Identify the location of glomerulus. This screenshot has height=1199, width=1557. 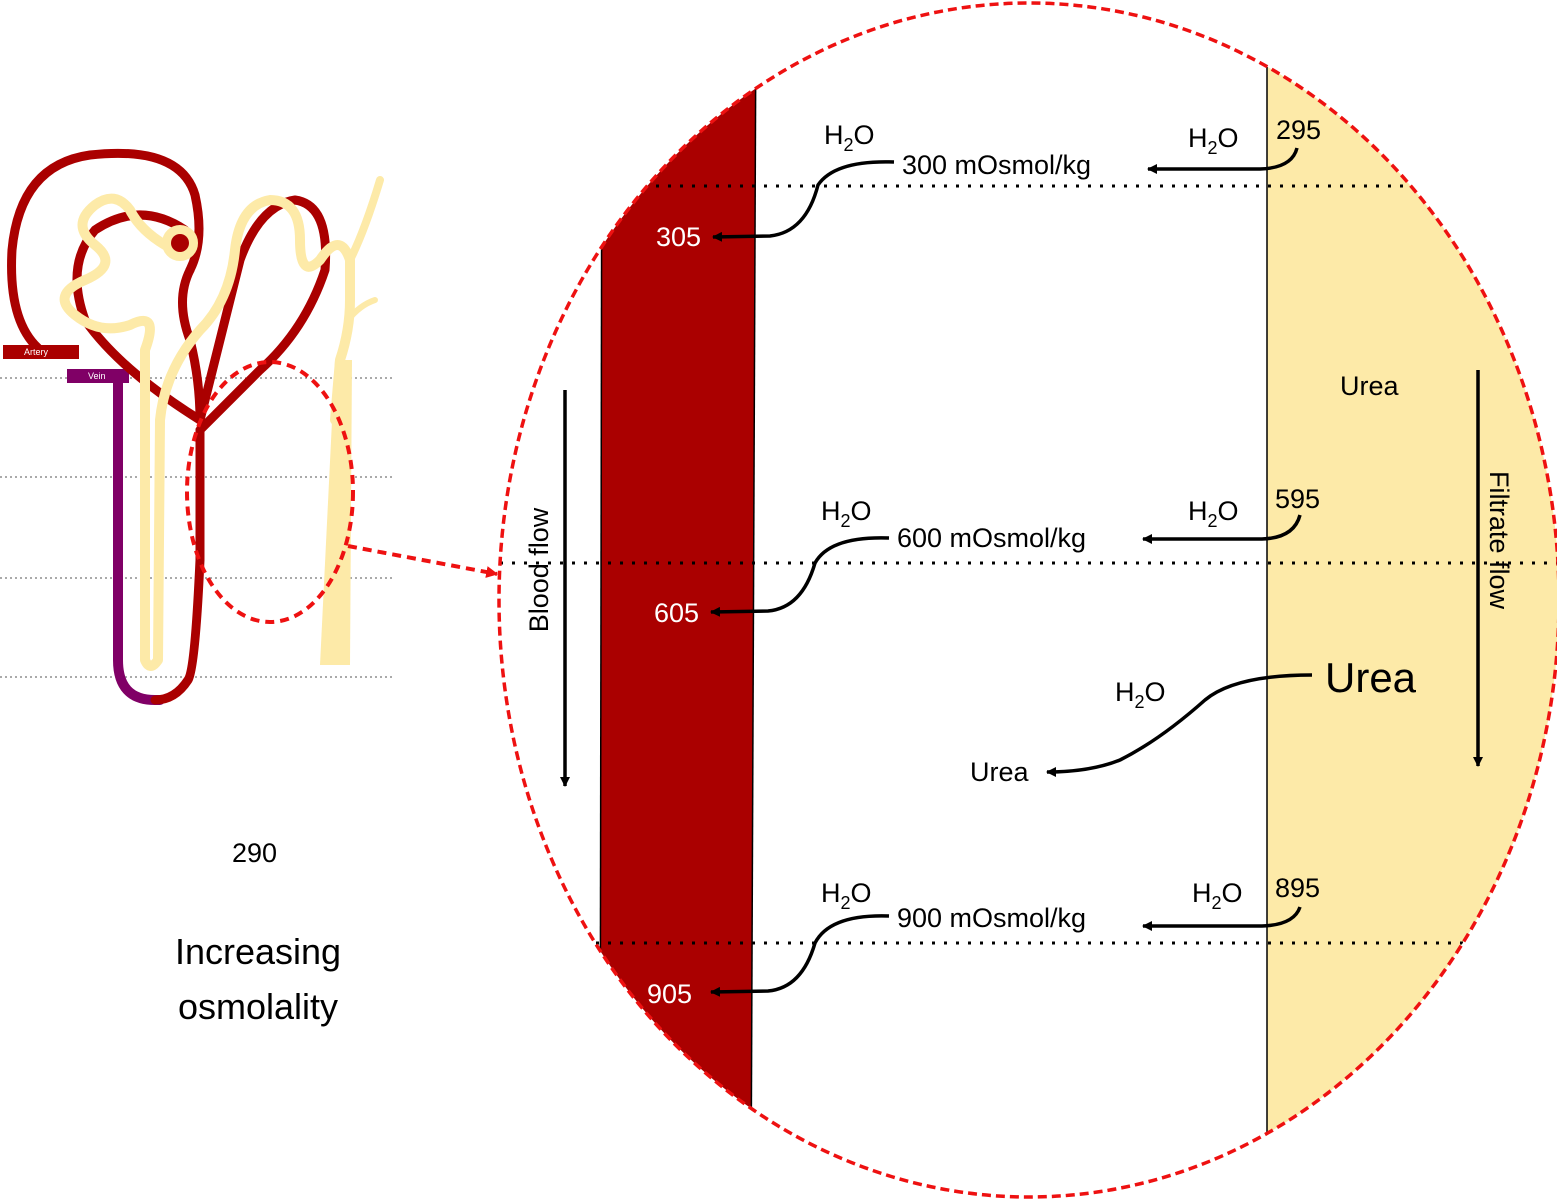
(180, 243).